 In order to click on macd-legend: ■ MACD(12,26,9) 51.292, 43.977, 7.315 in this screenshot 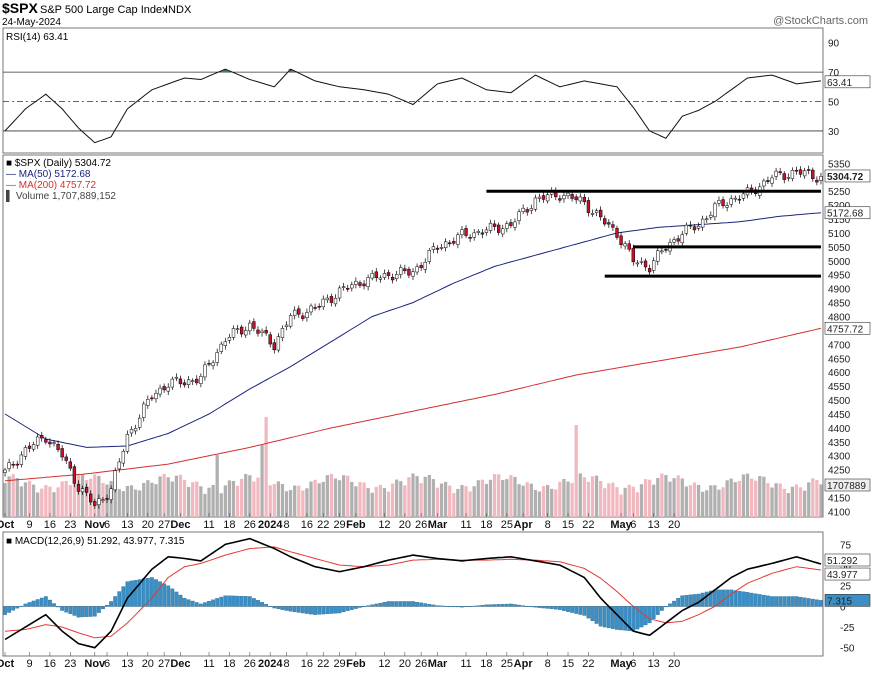, I will do `click(95, 541)`.